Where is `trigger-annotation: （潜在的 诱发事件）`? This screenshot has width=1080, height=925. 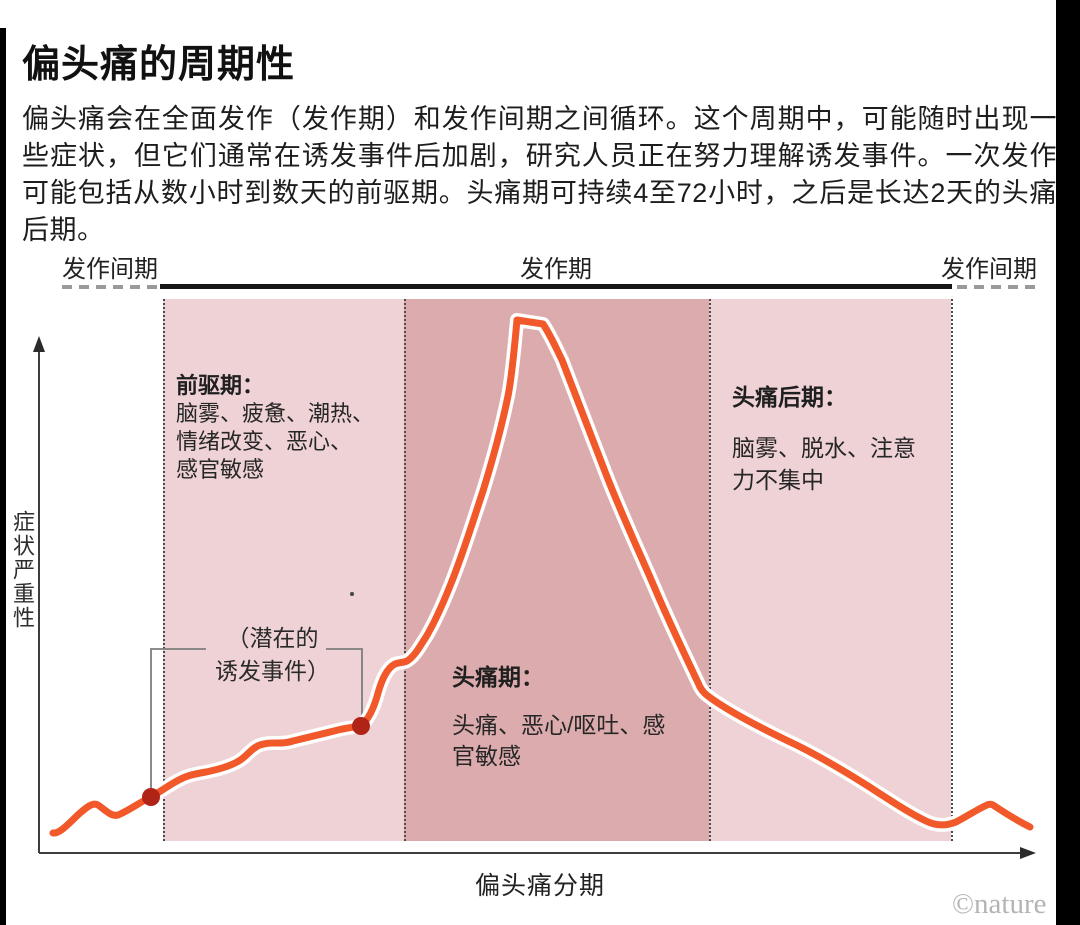 trigger-annotation: （潜在的 诱发事件） is located at coordinates (272, 655).